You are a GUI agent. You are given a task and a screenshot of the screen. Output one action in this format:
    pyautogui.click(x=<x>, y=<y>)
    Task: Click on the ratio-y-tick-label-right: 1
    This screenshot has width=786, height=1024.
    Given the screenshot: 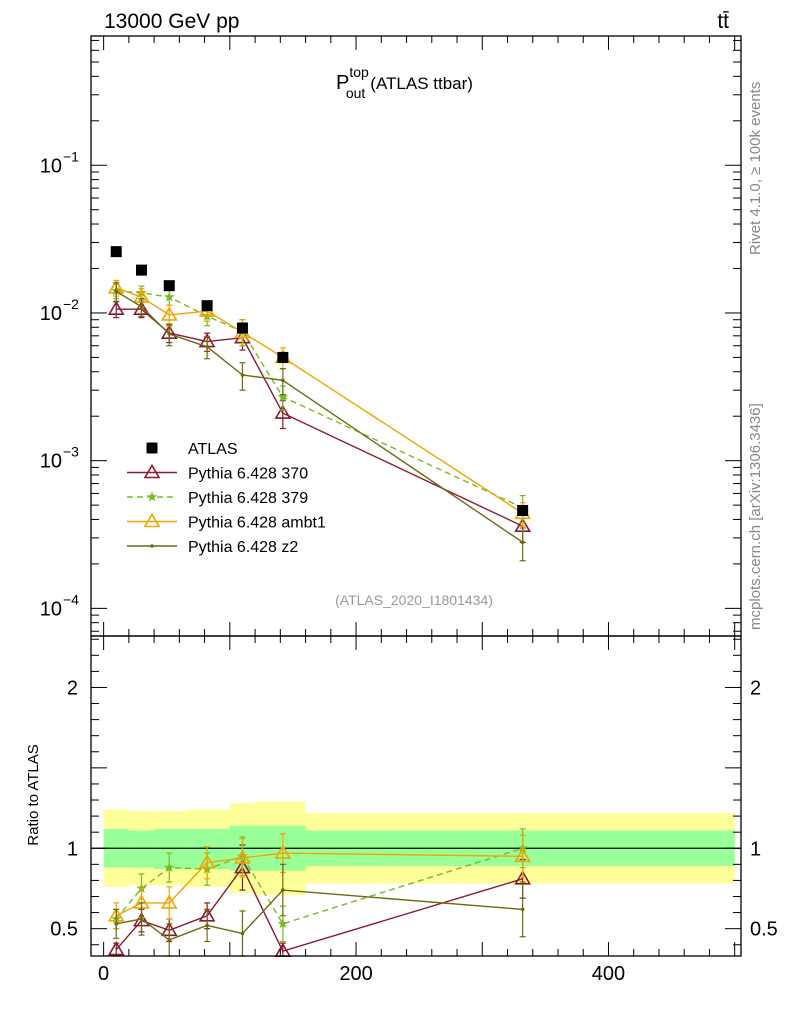 What is the action you would take?
    pyautogui.click(x=755, y=849)
    